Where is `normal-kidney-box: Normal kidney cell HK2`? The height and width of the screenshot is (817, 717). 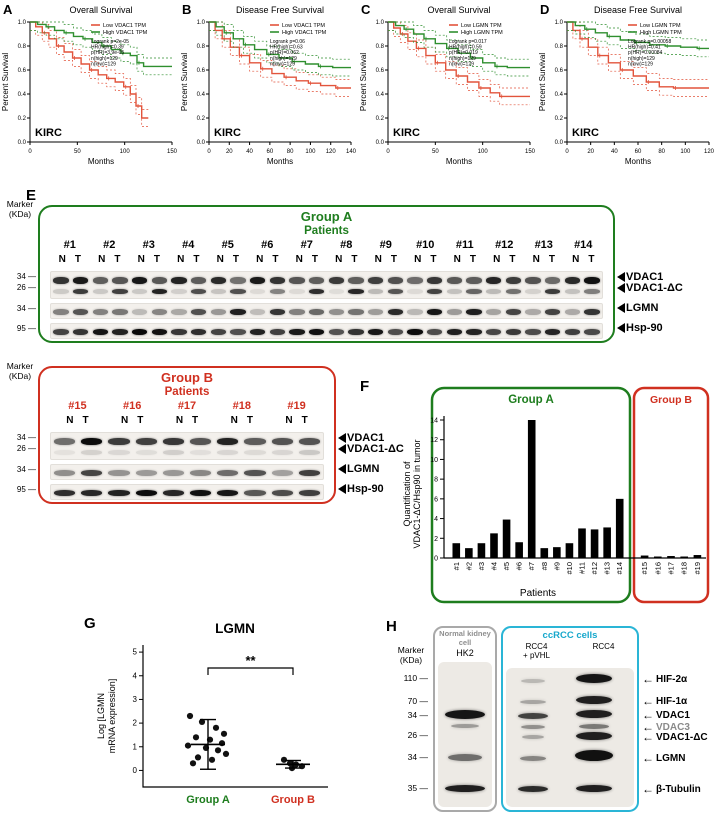
normal-kidney-box: Normal kidney cell HK2 is located at coordinates (465, 719).